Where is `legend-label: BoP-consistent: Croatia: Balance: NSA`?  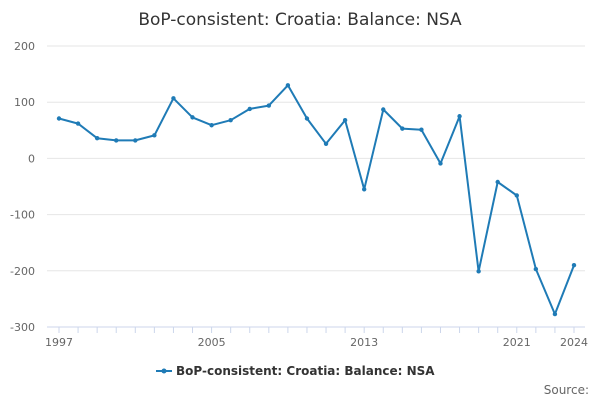 legend-label: BoP-consistent: Croatia: Balance: NSA is located at coordinates (305, 371).